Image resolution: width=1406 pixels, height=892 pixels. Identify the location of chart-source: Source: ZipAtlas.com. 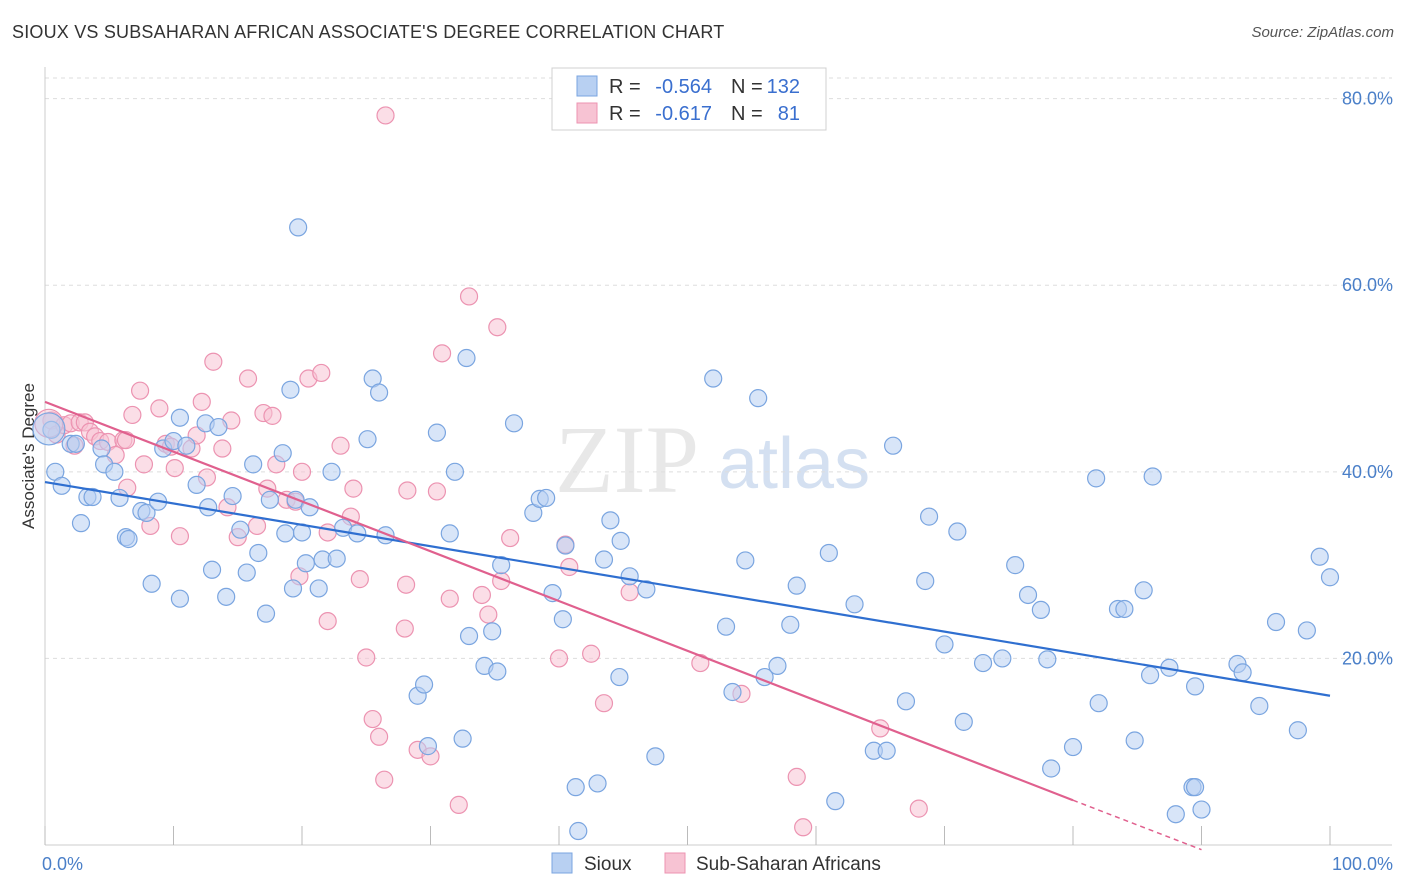
(1322, 32).